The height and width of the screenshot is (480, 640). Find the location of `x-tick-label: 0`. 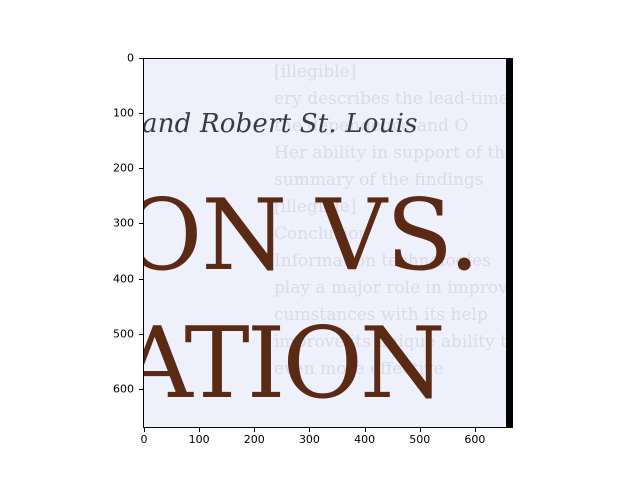

x-tick-label: 0 is located at coordinates (144, 439).